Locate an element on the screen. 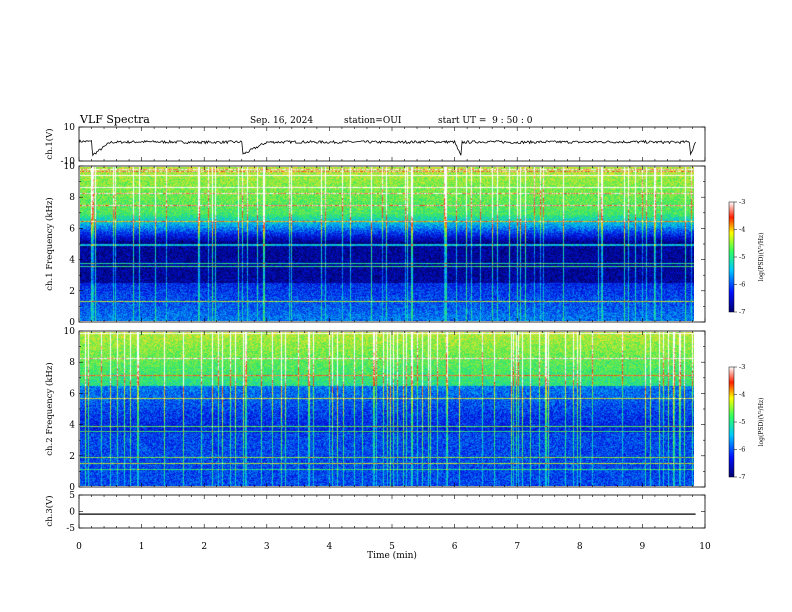  x-tick-label: 10 is located at coordinates (705, 547).